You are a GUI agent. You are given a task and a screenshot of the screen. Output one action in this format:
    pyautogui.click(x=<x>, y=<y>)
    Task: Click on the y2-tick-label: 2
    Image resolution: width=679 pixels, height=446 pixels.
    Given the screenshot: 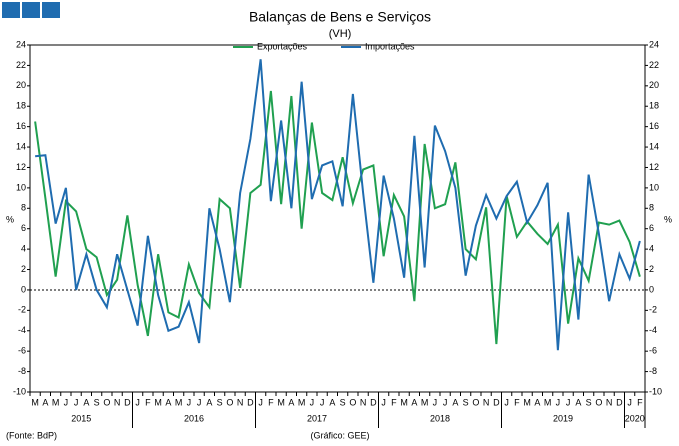 What is the action you would take?
    pyautogui.click(x=651, y=269)
    